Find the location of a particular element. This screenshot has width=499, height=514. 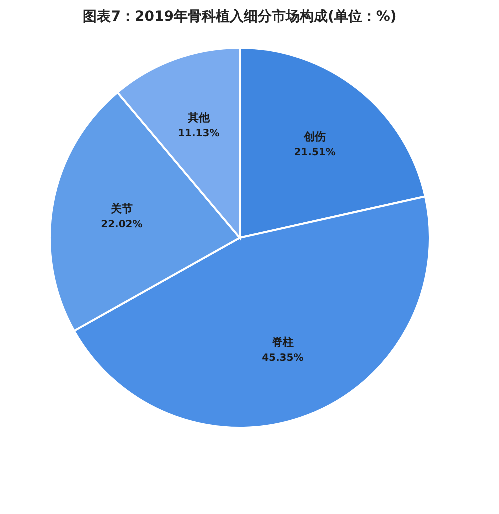

slice-label: 脊柱 is located at coordinates (283, 343).